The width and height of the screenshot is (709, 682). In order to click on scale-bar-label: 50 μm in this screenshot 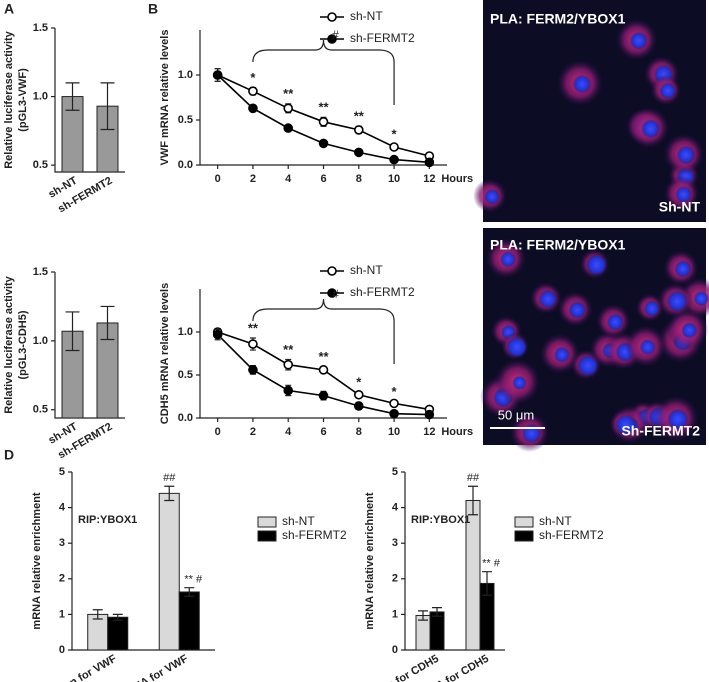, I will do `click(516, 414)`.